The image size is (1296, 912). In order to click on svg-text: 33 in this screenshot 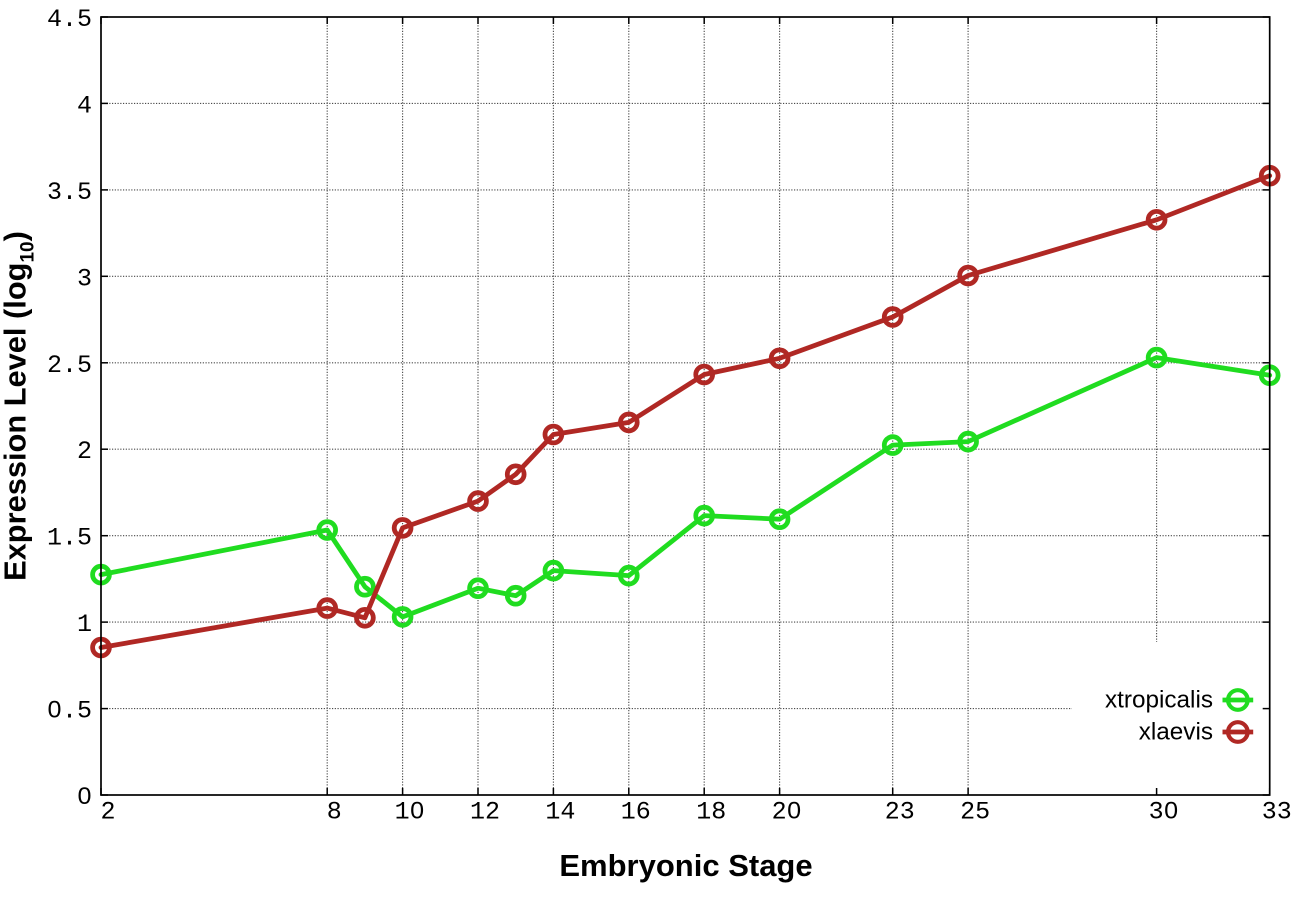, I will do `click(1277, 812)`.